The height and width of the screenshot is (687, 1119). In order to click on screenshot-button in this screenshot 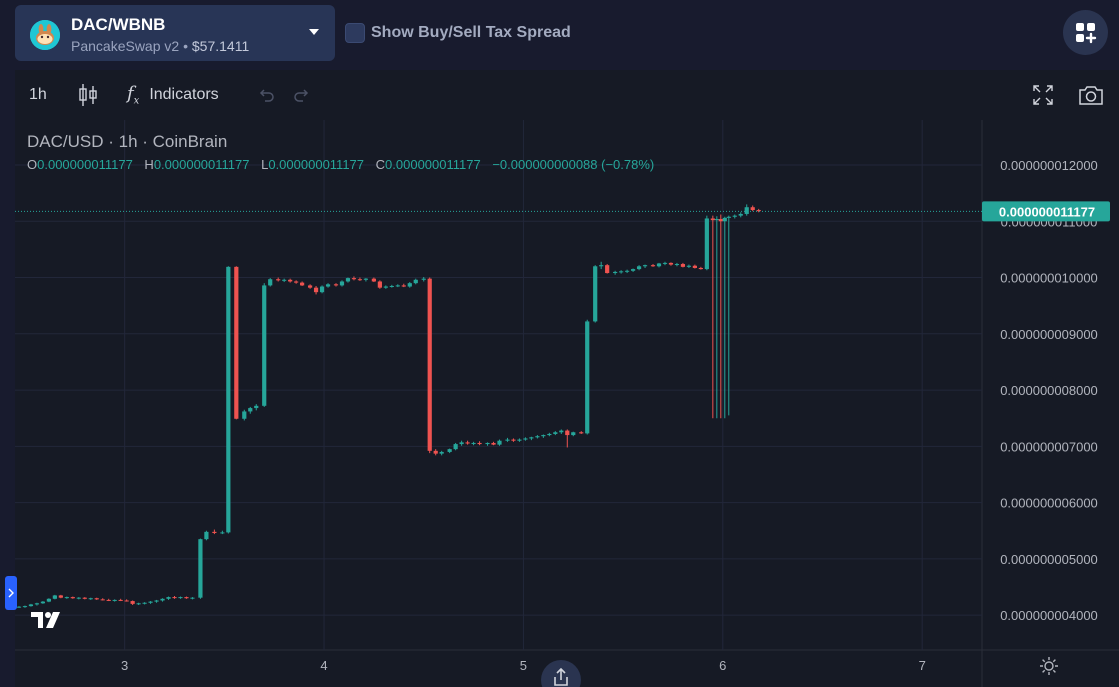, I will do `click(1091, 95)`.